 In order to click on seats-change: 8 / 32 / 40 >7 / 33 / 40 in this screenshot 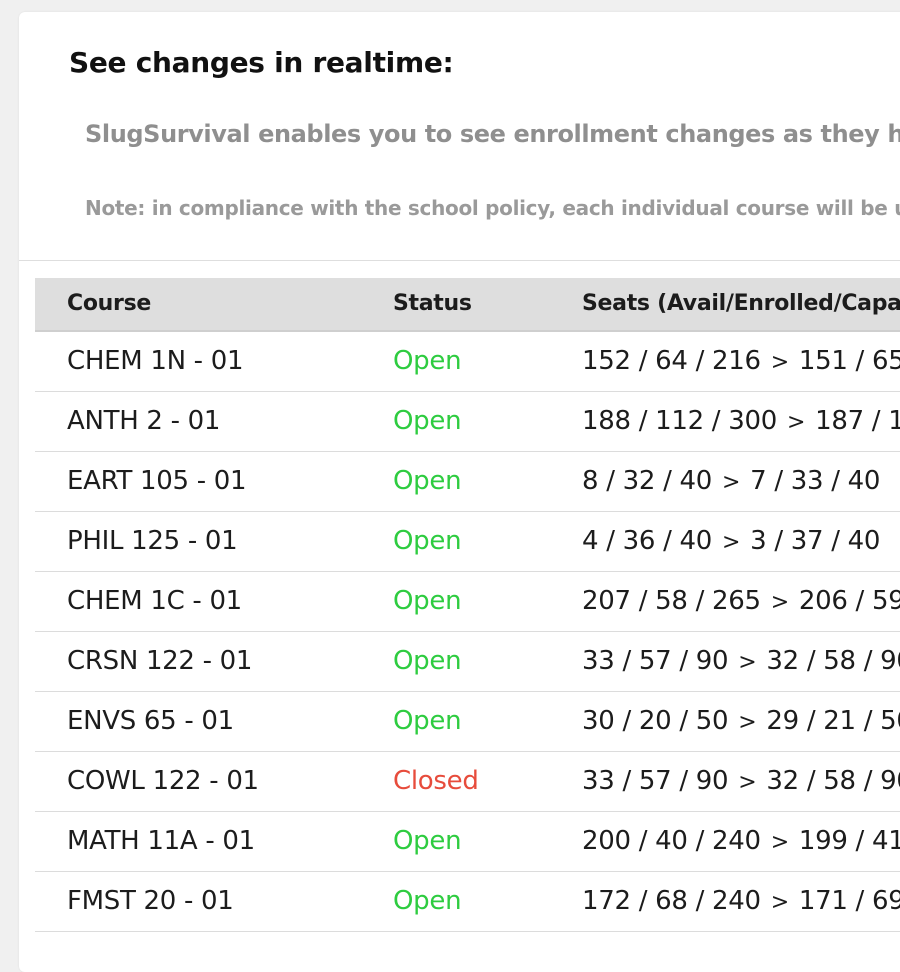, I will do `click(731, 482)`.